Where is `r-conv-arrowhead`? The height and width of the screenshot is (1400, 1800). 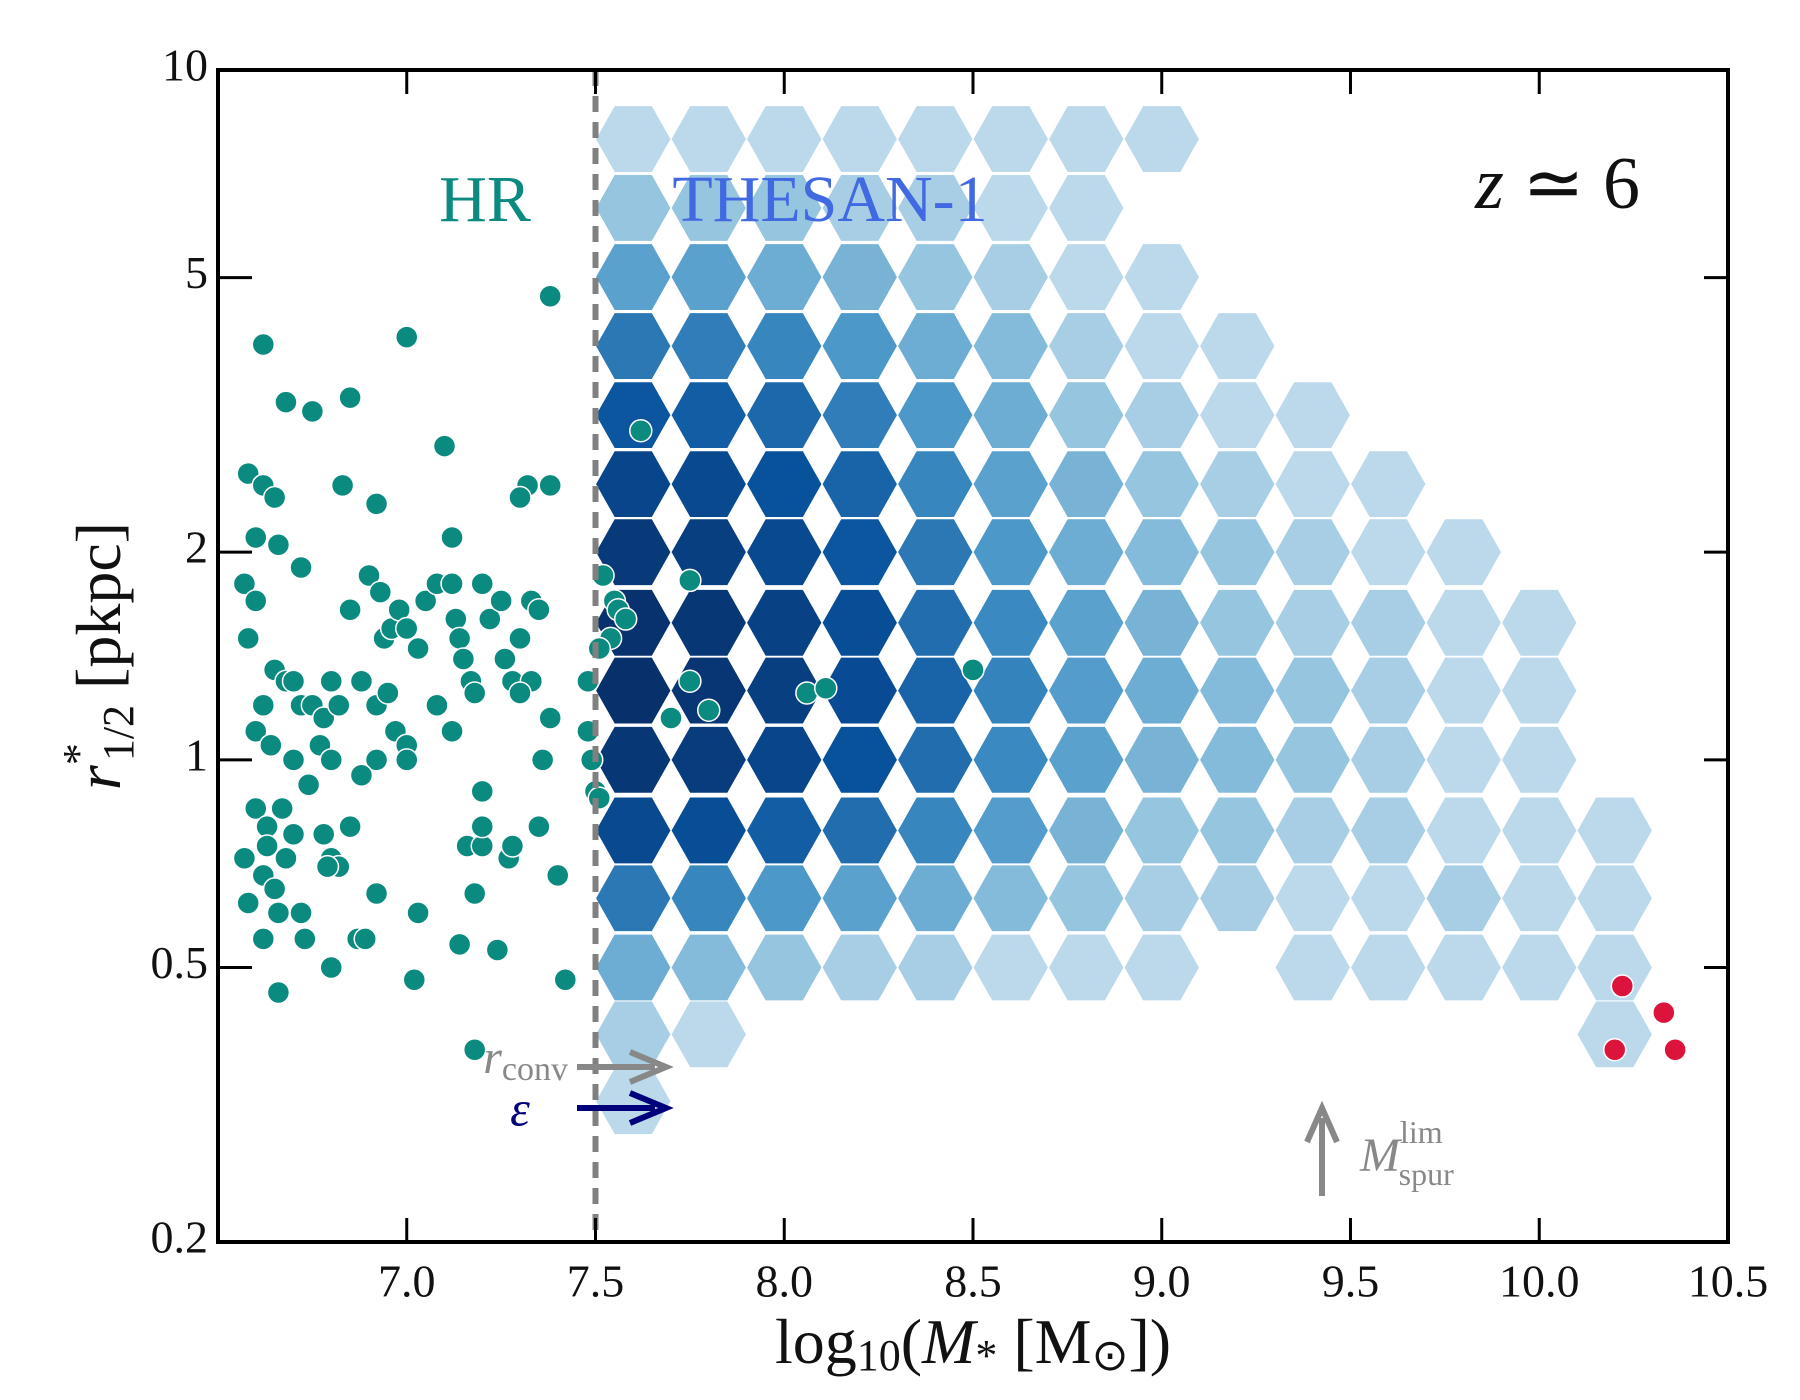
r-conv-arrowhead is located at coordinates (651, 1067).